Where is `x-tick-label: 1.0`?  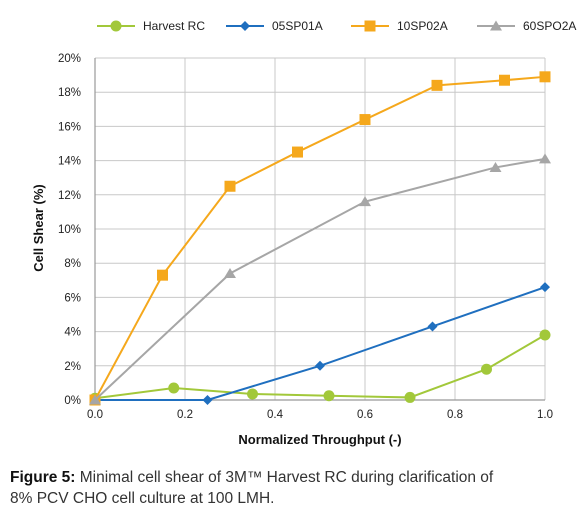 x-tick-label: 1.0 is located at coordinates (545, 415).